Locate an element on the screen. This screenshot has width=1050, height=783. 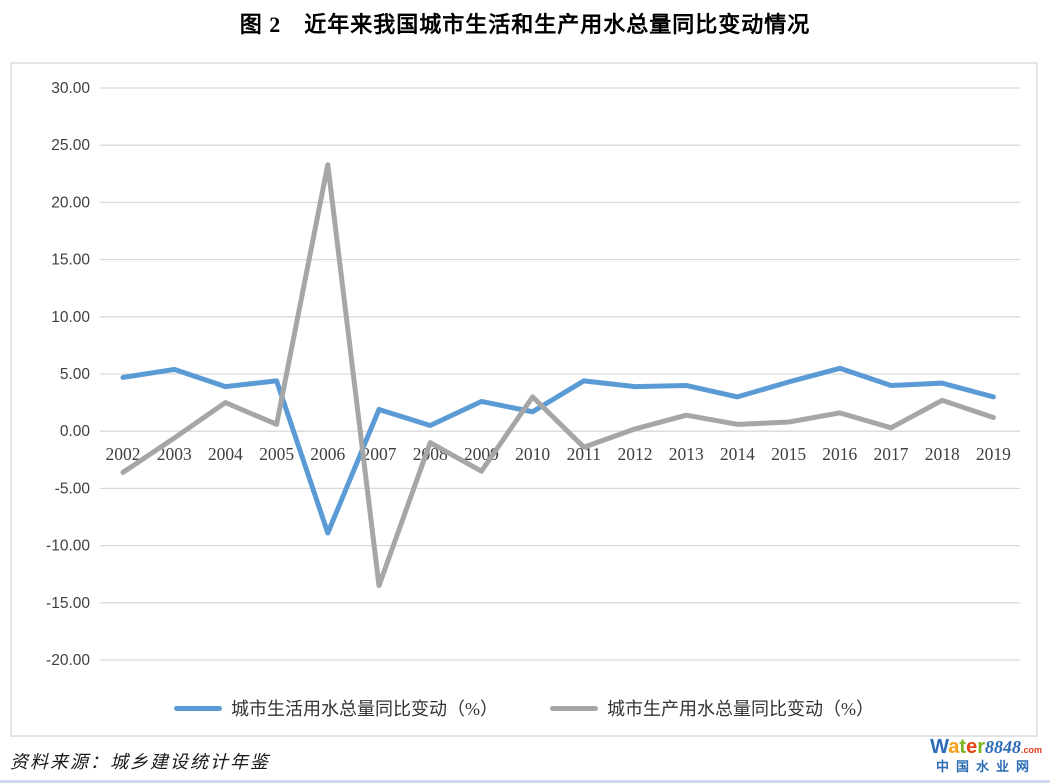
legend-item: 城市生活用水总量同比变动（%） is located at coordinates (336, 708).